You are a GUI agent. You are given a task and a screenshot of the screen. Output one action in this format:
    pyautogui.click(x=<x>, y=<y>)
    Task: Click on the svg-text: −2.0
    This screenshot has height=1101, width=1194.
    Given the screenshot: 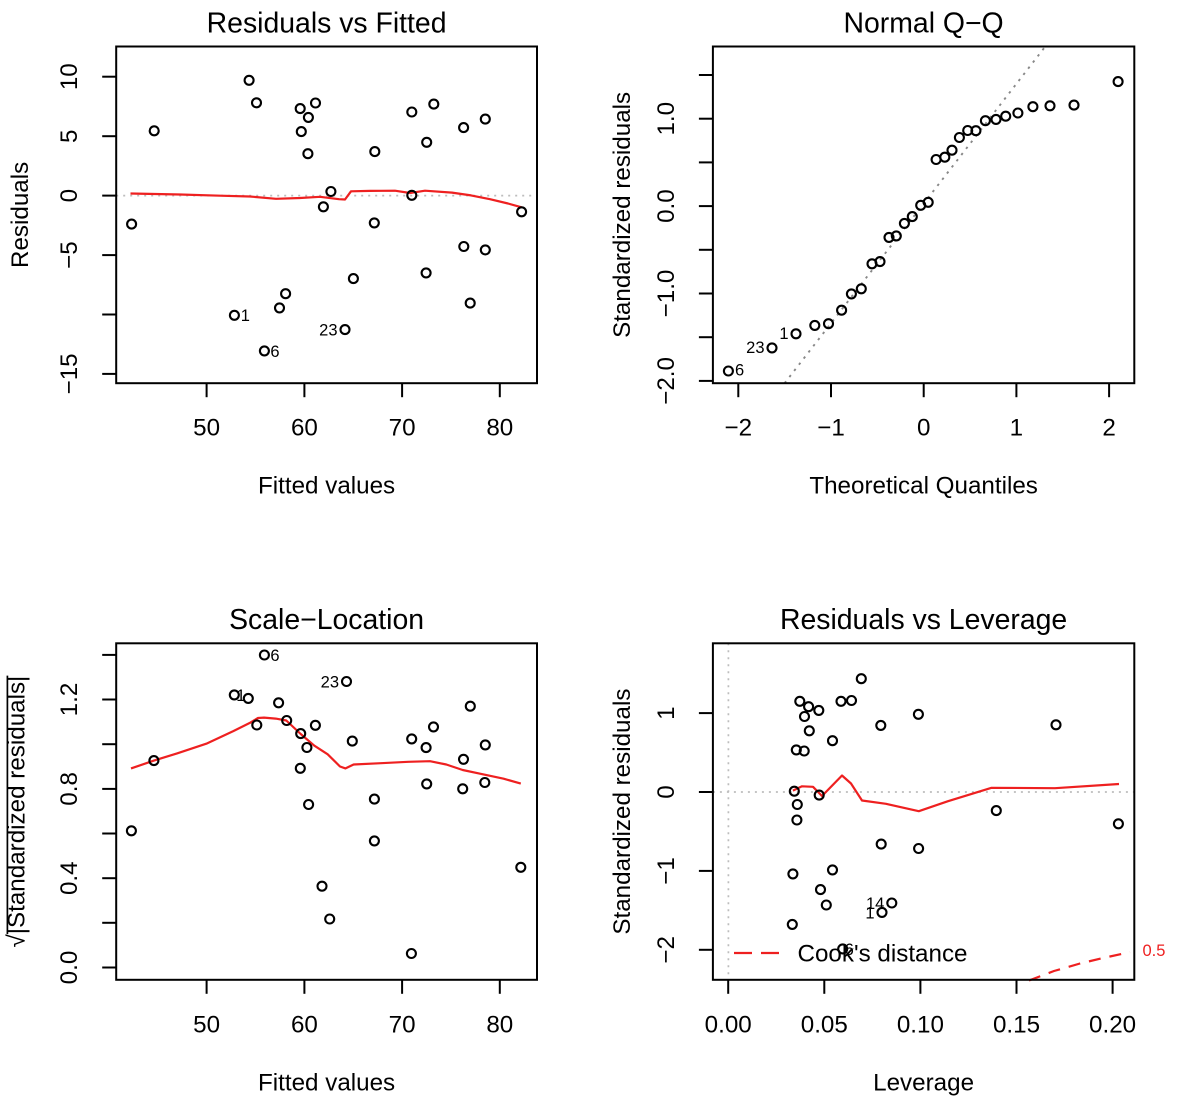 What is the action you would take?
    pyautogui.click(x=666, y=381)
    